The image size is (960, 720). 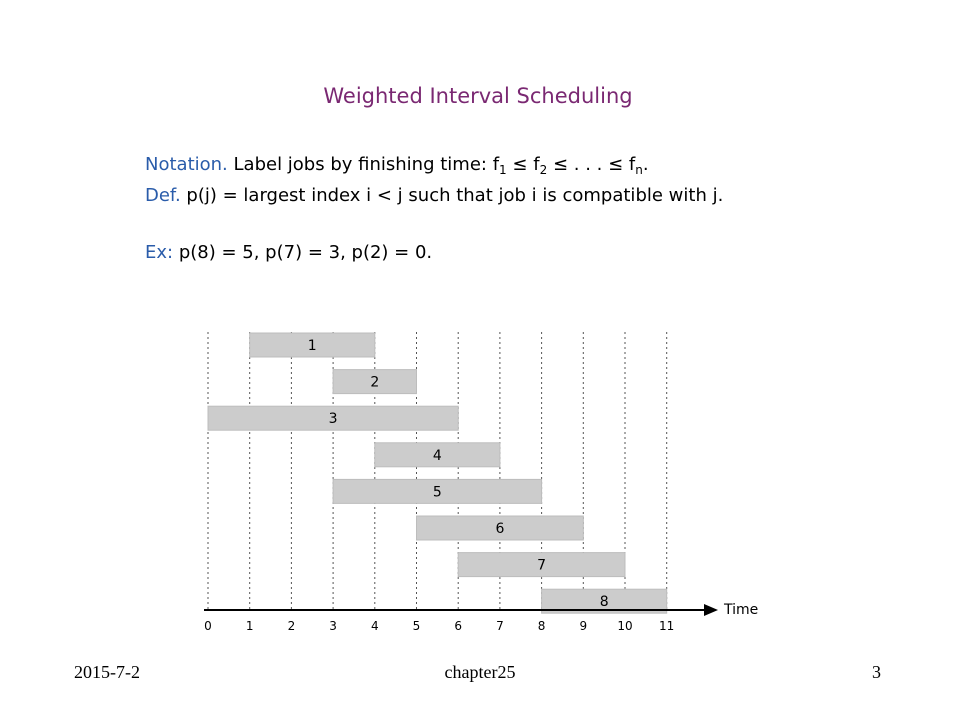 What do you see at coordinates (711, 610) in the screenshot?
I see `axis-arrow-icon` at bounding box center [711, 610].